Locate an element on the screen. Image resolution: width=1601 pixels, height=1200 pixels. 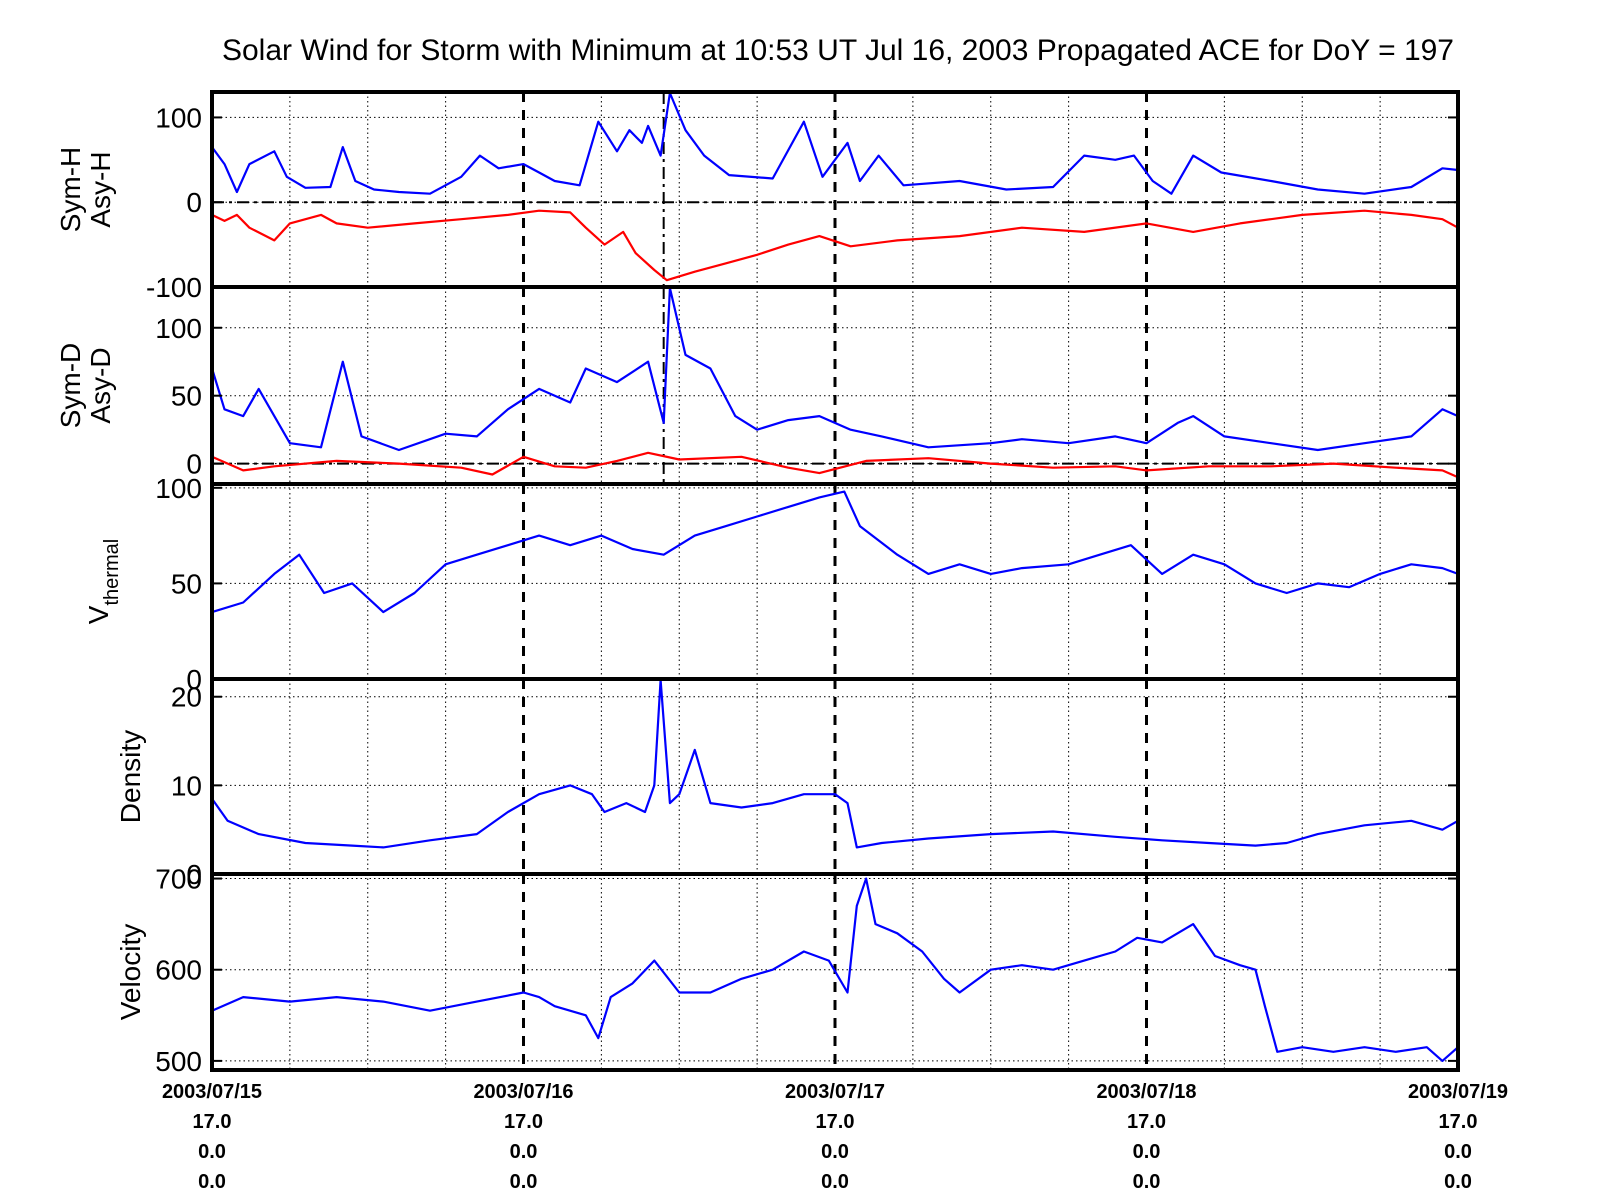
ytick-label-velocity-2: 700 is located at coordinates (178, 879).